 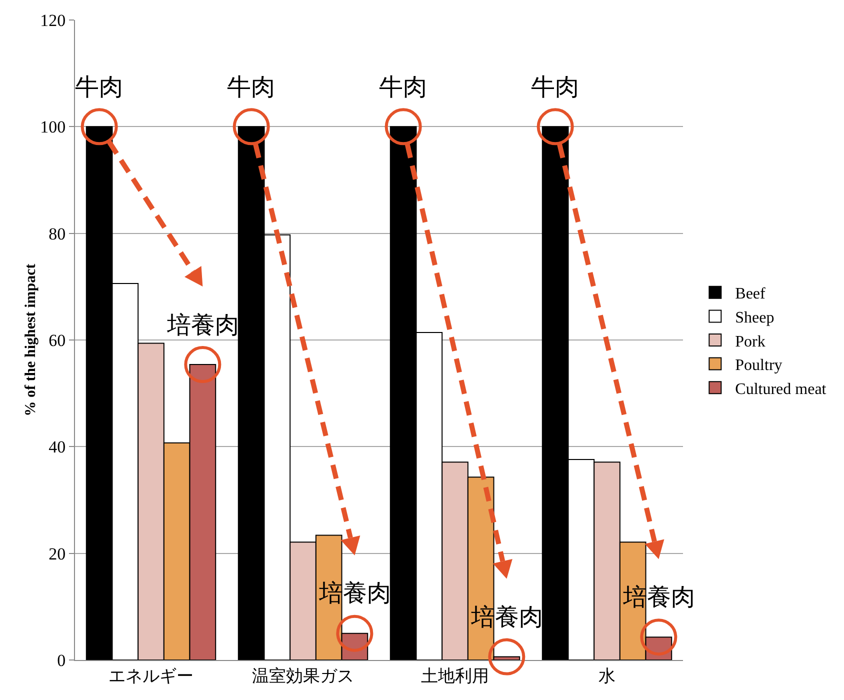 I want to click on y-tick-label: 60, so click(x=57, y=340).